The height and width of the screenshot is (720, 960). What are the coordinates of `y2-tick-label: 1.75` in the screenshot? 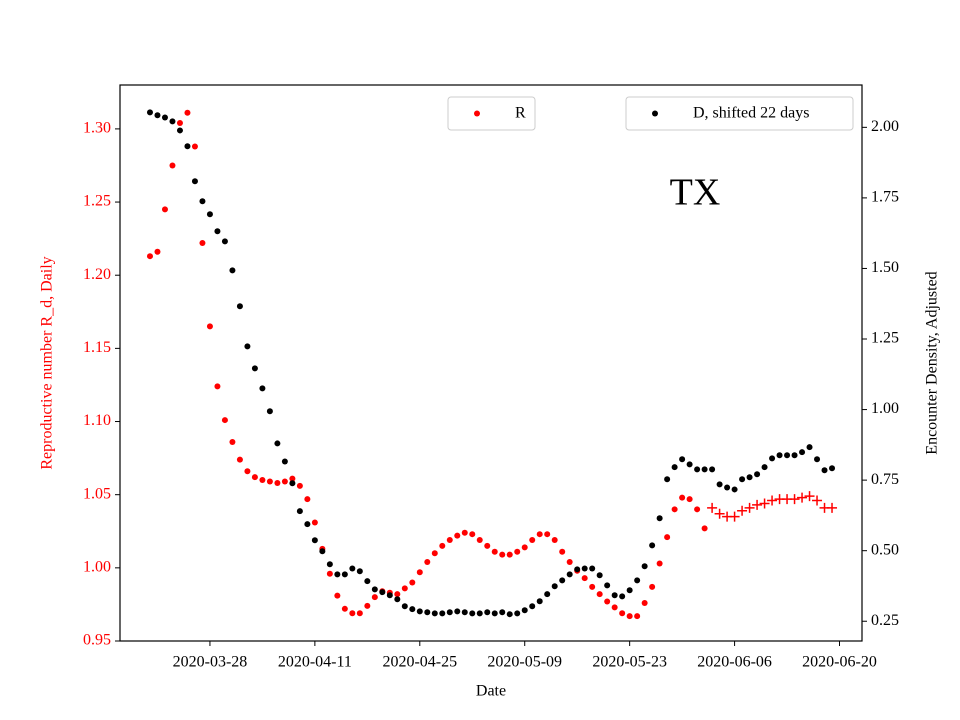 It's located at (885, 197).